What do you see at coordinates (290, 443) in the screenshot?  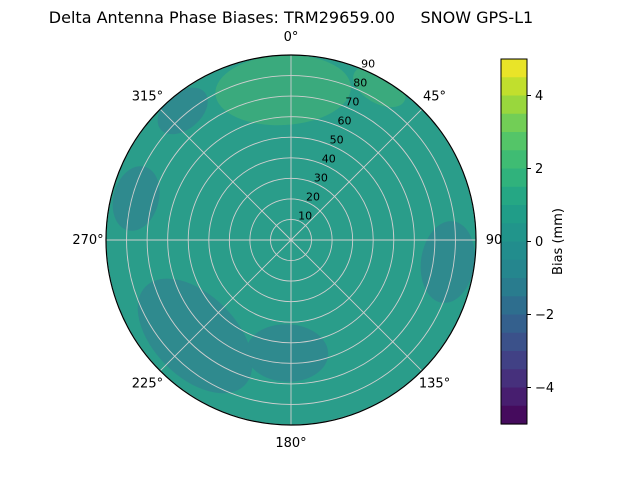 I see `angular-tick-label: 180°` at bounding box center [290, 443].